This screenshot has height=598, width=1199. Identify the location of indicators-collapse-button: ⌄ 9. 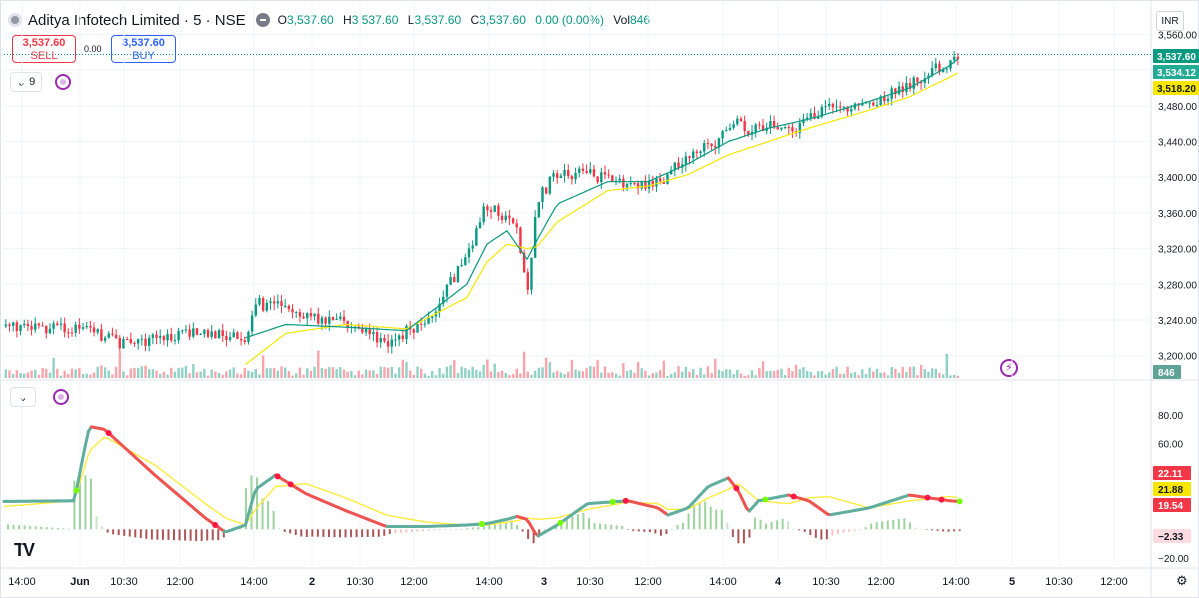
(26, 82).